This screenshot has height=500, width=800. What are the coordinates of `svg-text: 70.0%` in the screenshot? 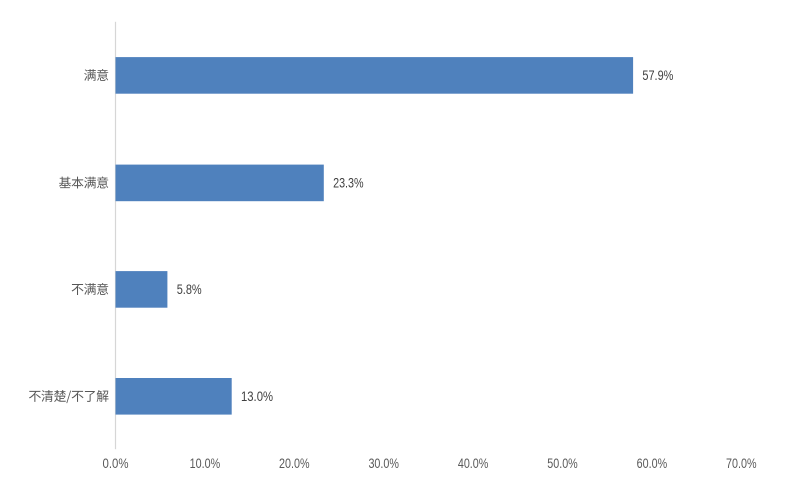 It's located at (741, 463).